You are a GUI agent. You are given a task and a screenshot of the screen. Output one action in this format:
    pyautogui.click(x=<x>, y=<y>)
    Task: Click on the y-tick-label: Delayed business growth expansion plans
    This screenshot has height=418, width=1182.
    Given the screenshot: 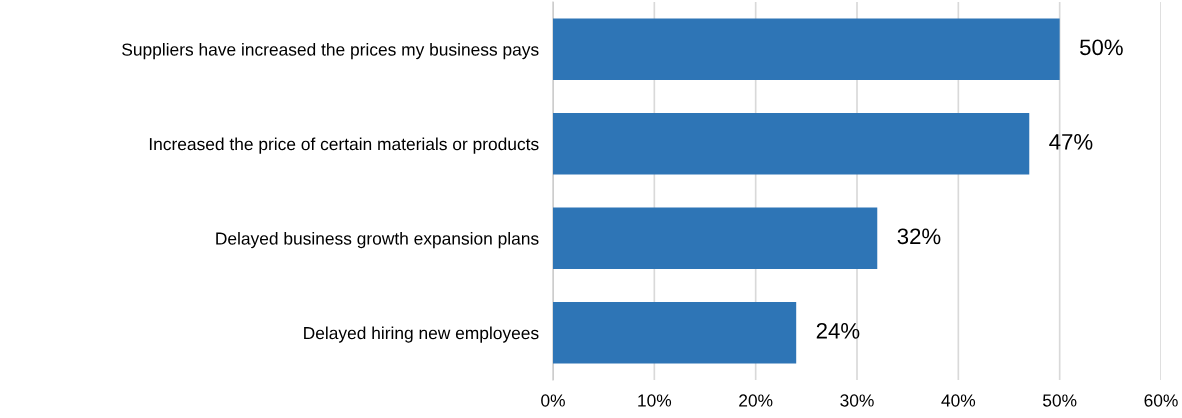 What is the action you would take?
    pyautogui.click(x=377, y=240)
    